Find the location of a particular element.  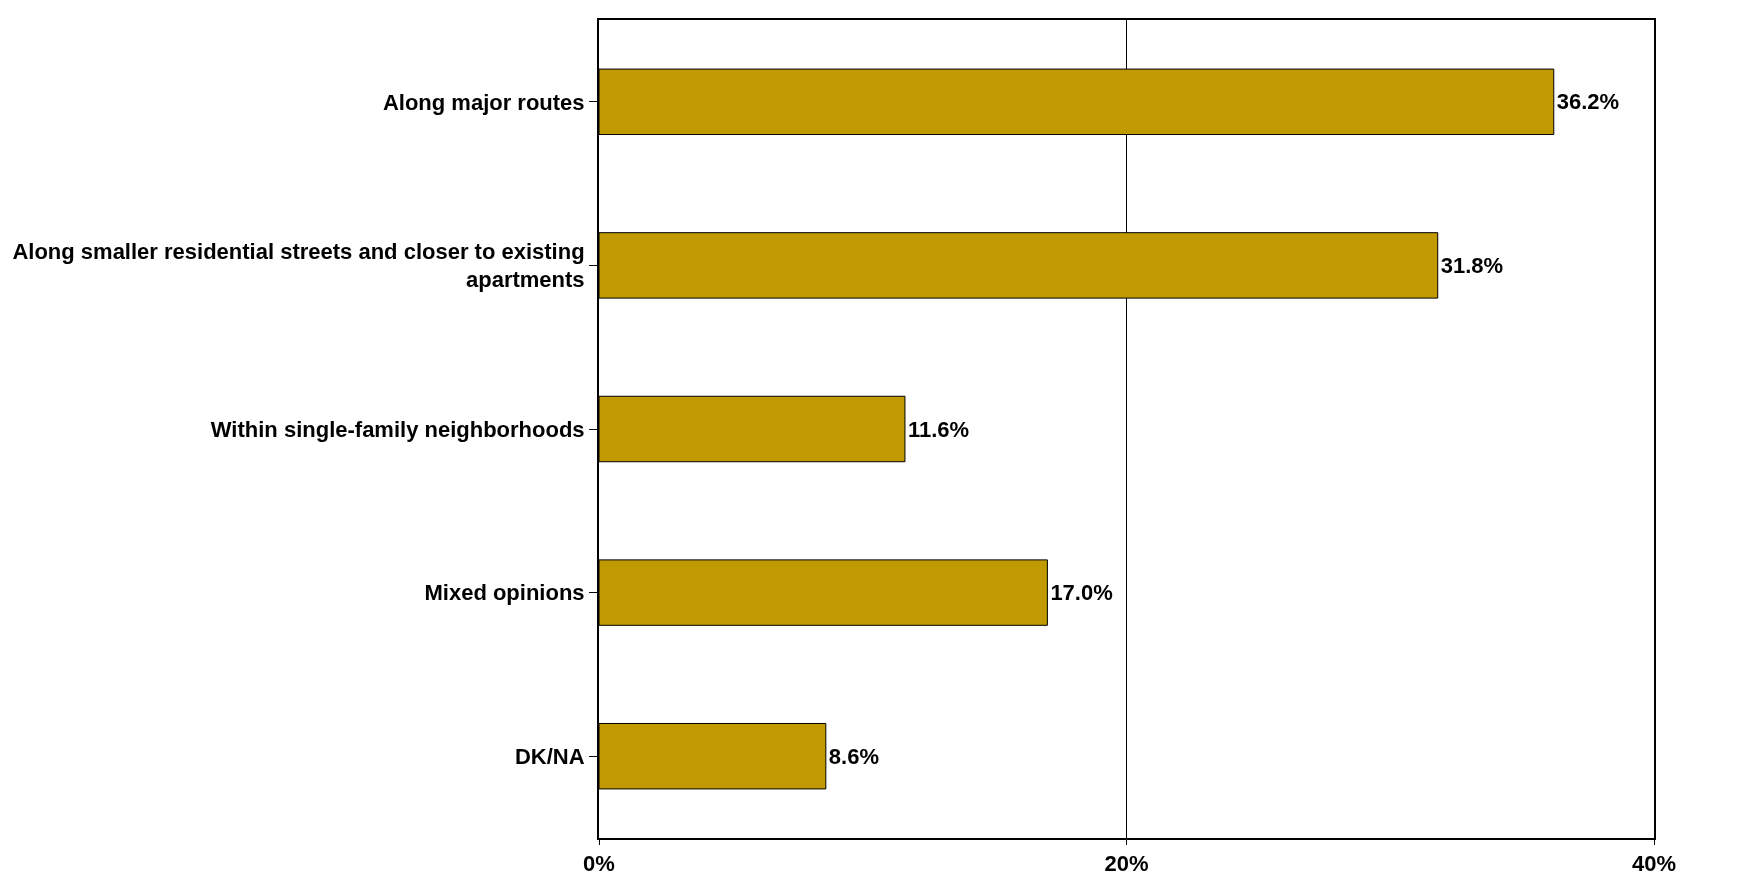

x-tick-label: 40% is located at coordinates (1654, 864).